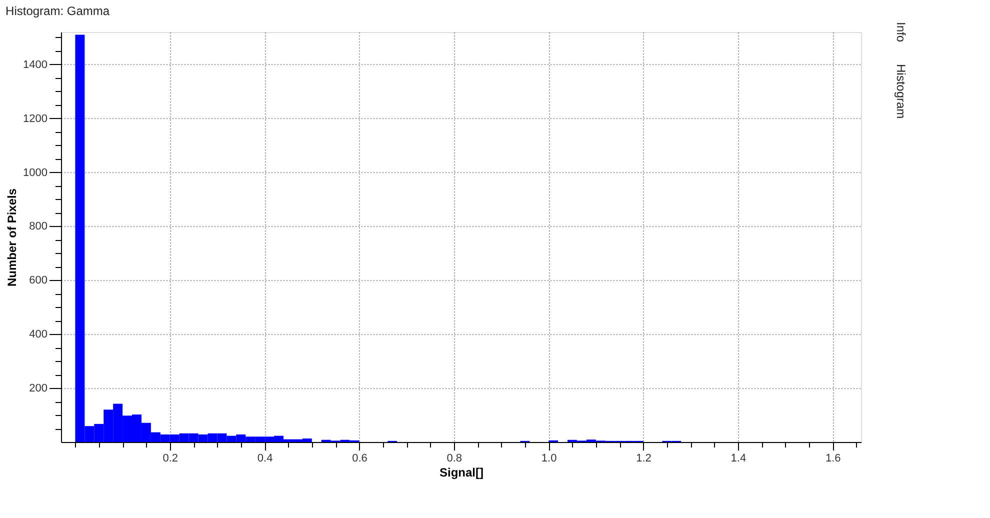 This screenshot has height=518, width=990. Describe the element at coordinates (549, 458) in the screenshot. I see `x-tick-label: 1.0` at that location.